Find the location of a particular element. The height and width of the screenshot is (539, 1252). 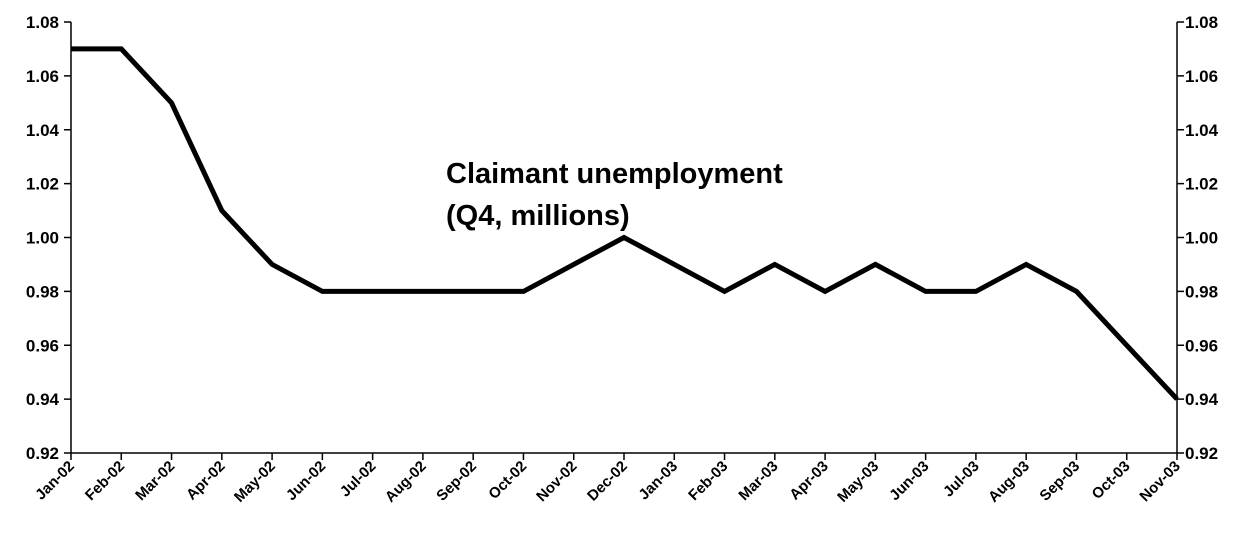

x-tick-label: Aug-03 is located at coordinates (1009, 482).